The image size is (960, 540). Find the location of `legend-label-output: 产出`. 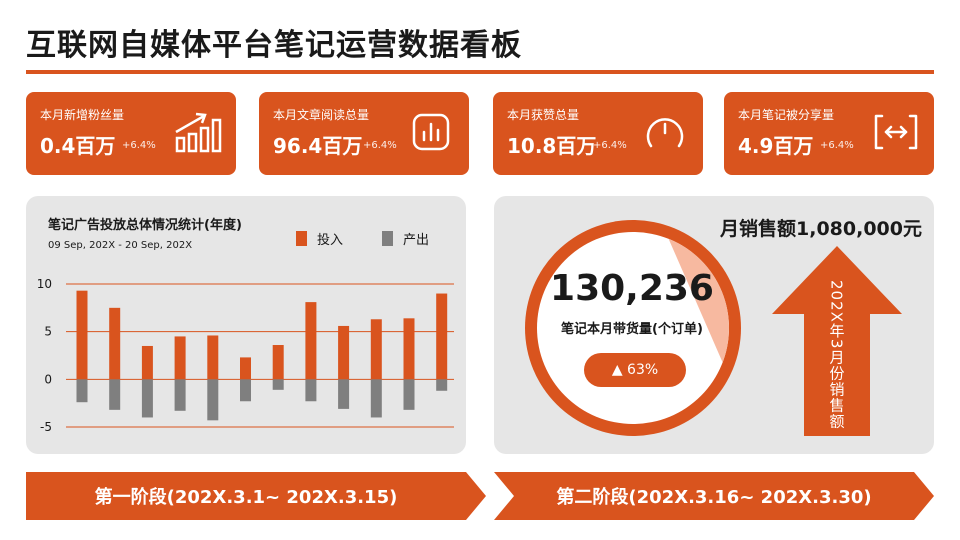

legend-label-output: 产出 is located at coordinates (416, 240).